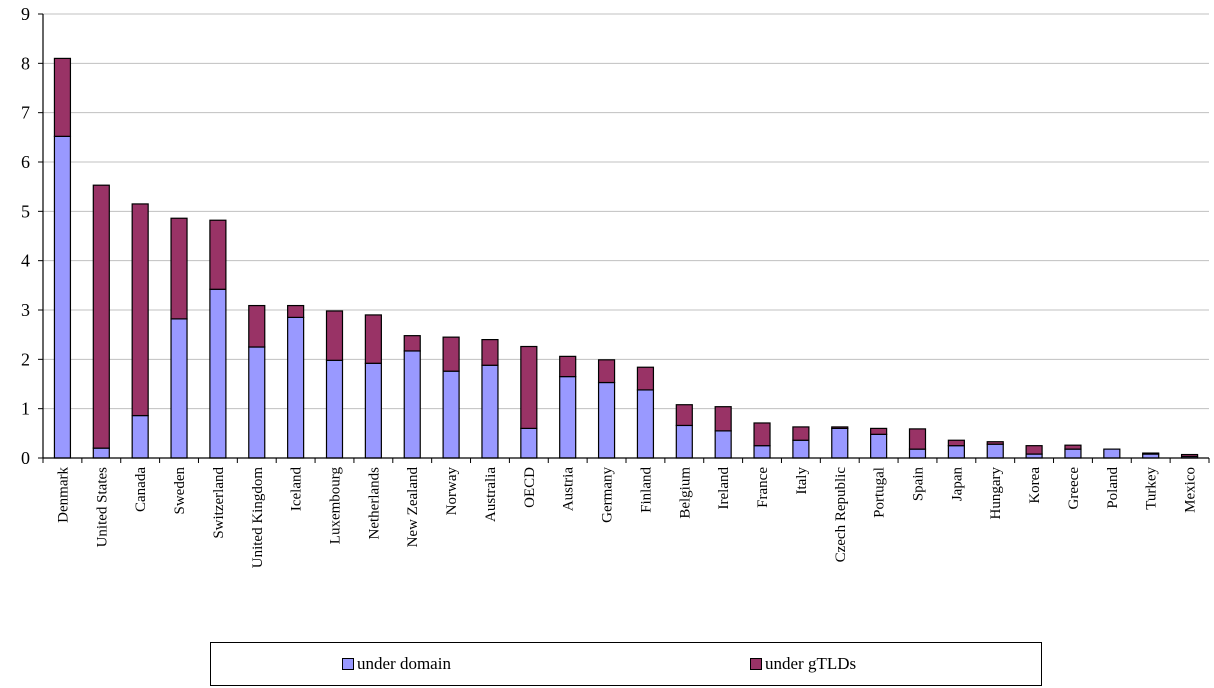  What do you see at coordinates (569, 489) in the screenshot?
I see `category-label: Austria` at bounding box center [569, 489].